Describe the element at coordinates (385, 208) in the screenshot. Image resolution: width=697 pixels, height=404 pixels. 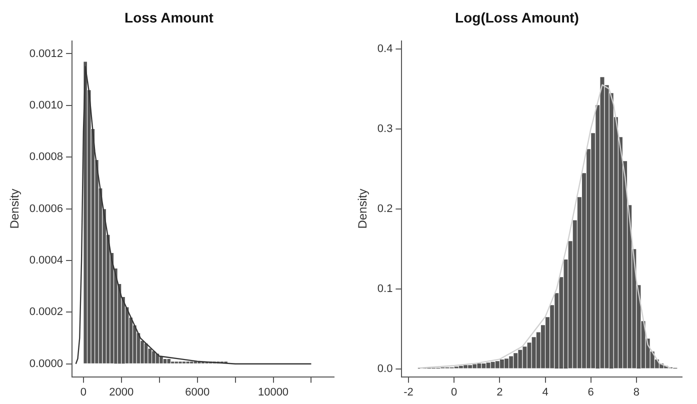
I see `y-tick-label: 0.2` at that location.